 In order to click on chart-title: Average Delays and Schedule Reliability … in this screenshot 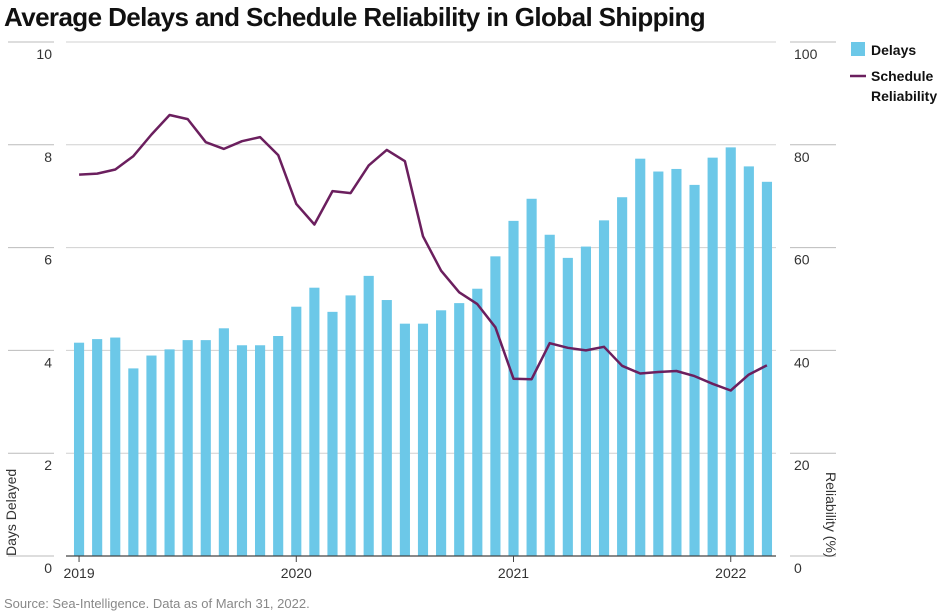, I will do `click(355, 17)`.